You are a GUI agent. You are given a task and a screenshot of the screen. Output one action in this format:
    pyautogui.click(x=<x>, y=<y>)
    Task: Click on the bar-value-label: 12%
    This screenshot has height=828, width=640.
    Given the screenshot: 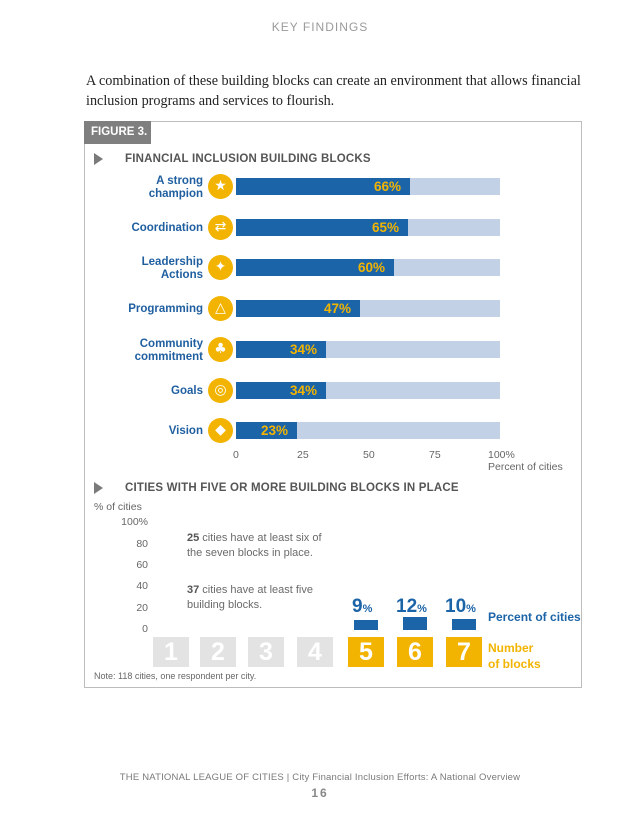 What is the action you would take?
    pyautogui.click(x=411, y=608)
    